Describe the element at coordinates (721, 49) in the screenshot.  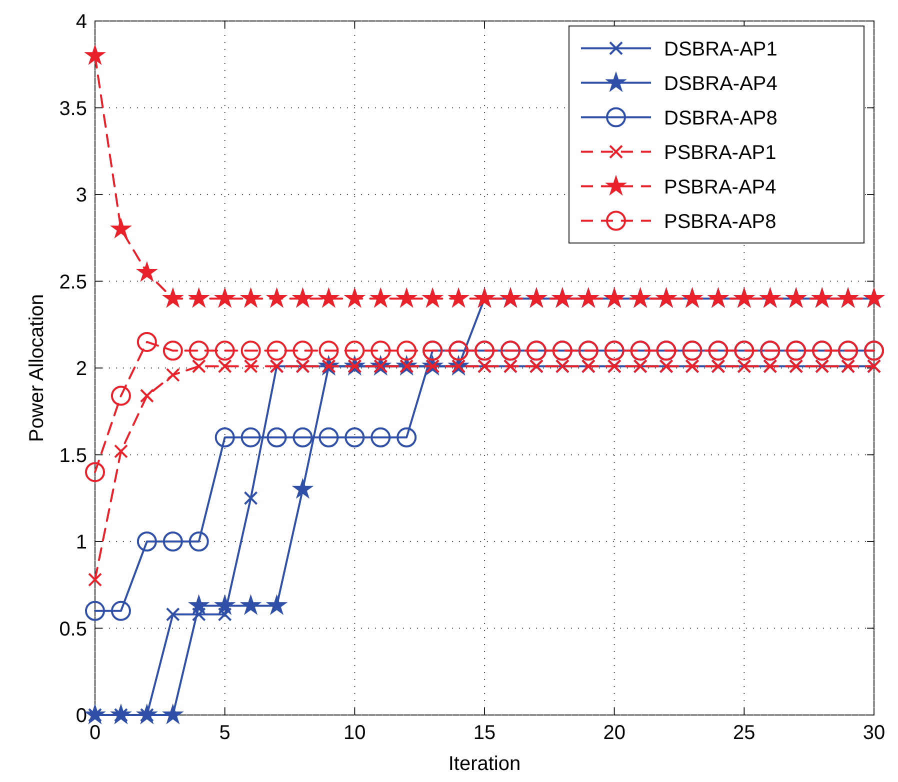
I see `legend-label: DSBRA-AP1` at that location.